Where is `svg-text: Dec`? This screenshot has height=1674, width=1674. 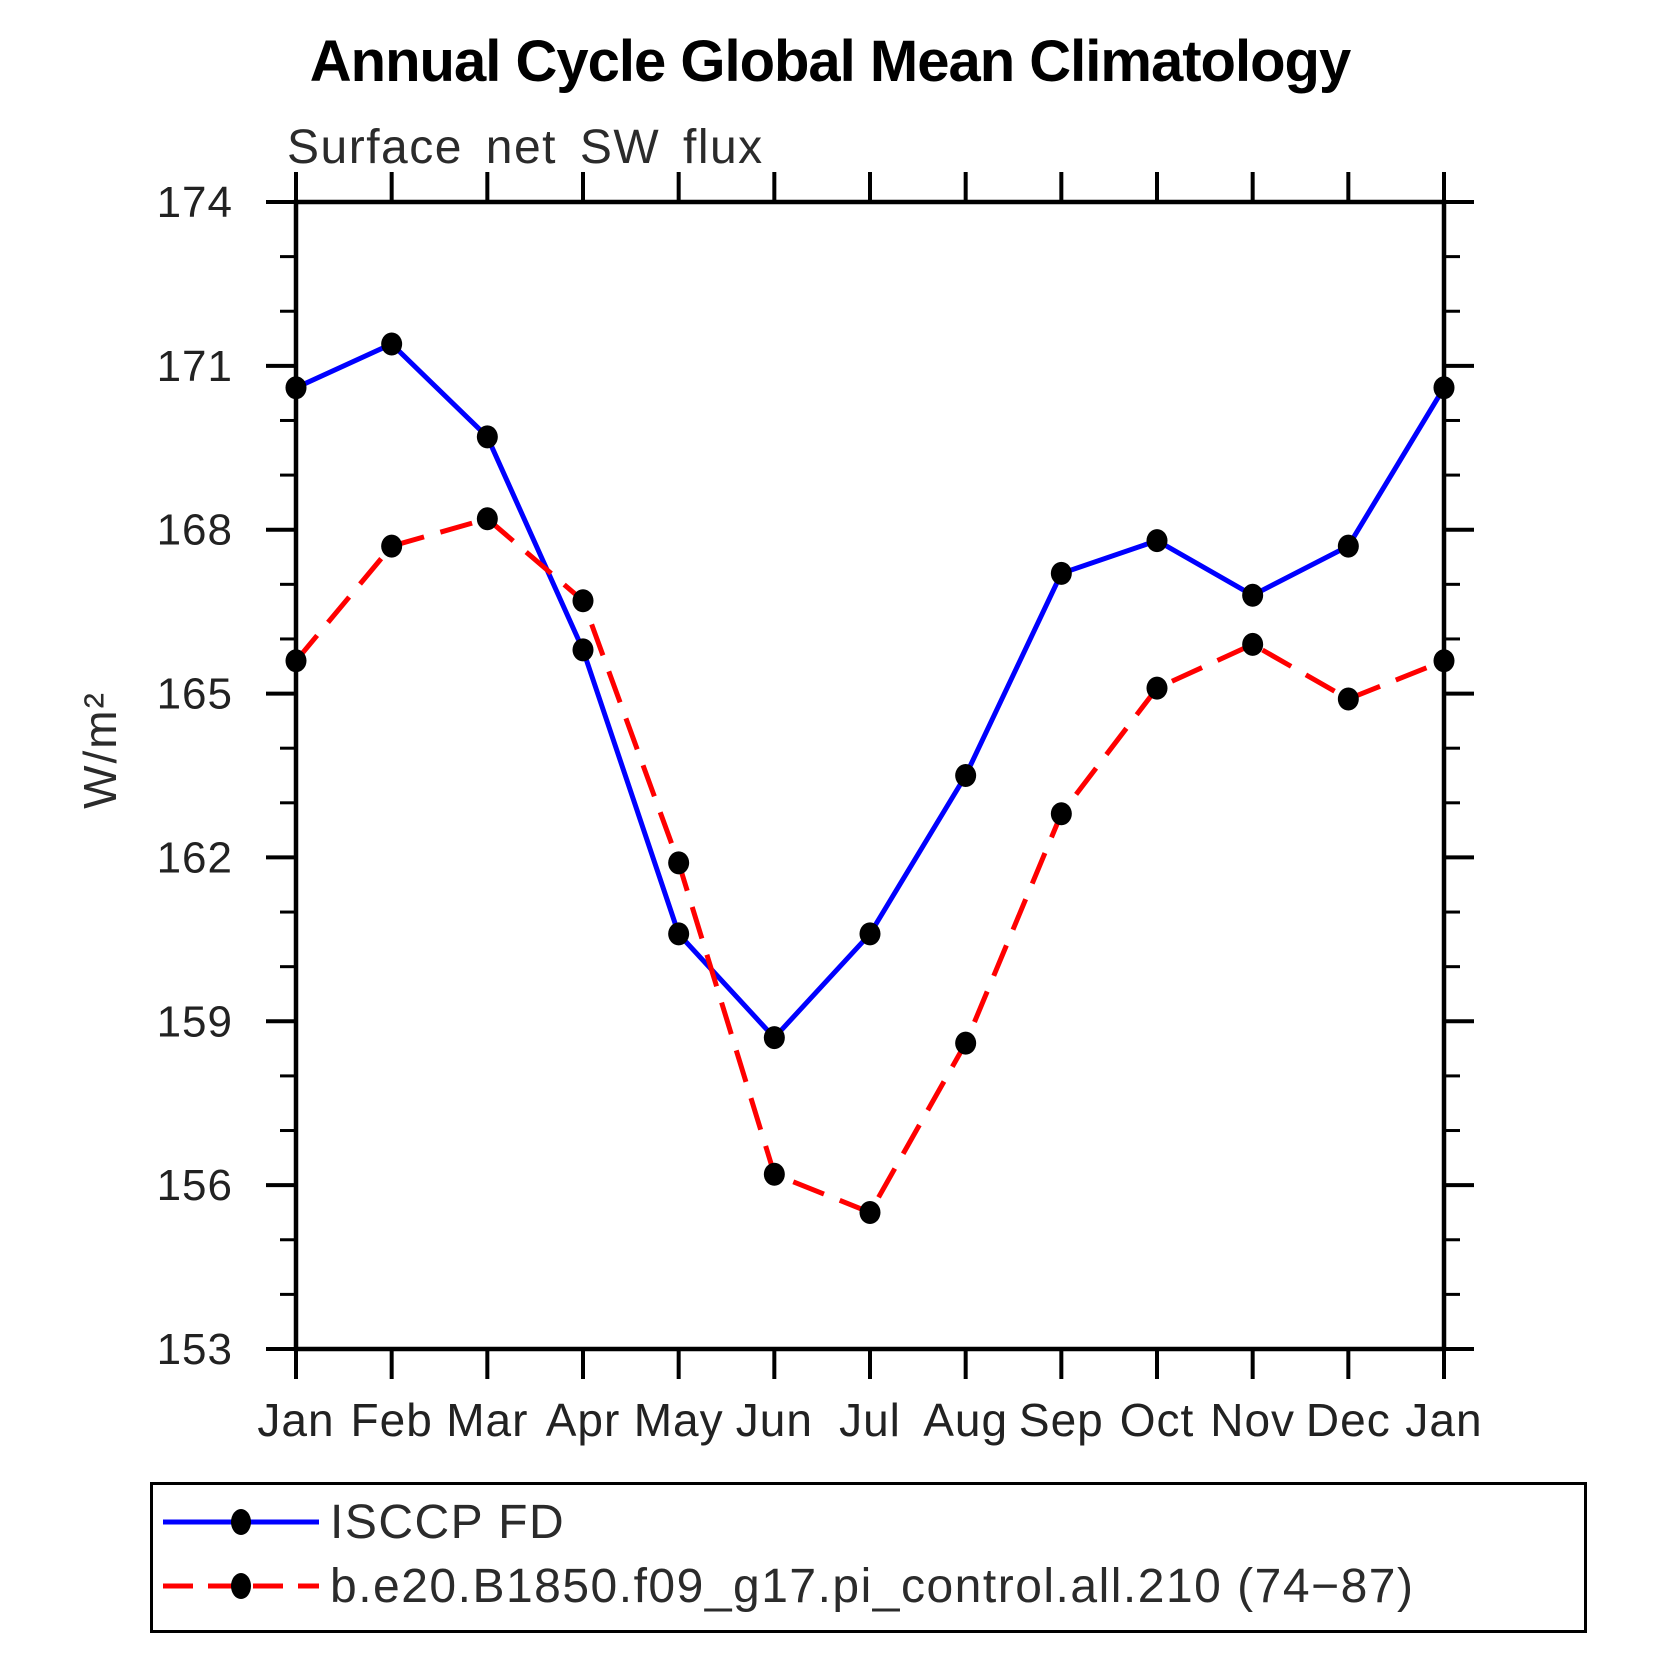
svg-text: Dec is located at coordinates (1348, 1420).